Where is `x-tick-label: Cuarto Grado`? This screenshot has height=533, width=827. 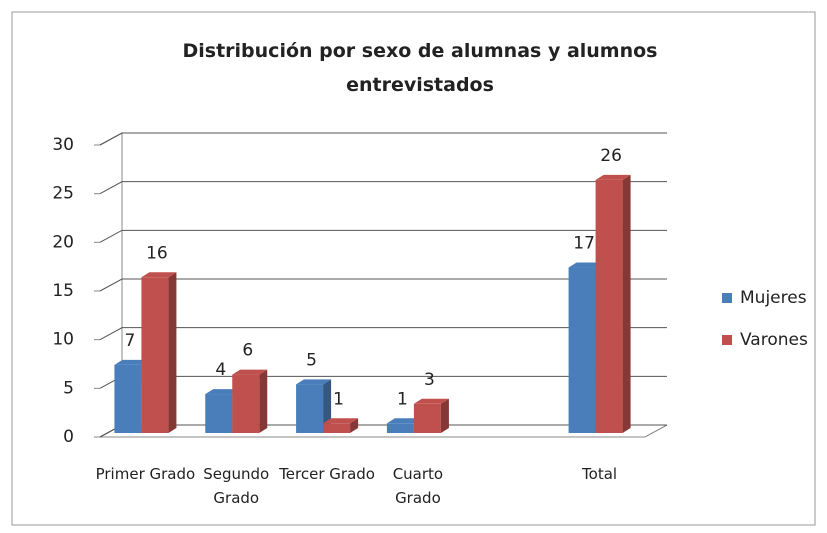
x-tick-label: Cuarto Grado is located at coordinates (418, 486).